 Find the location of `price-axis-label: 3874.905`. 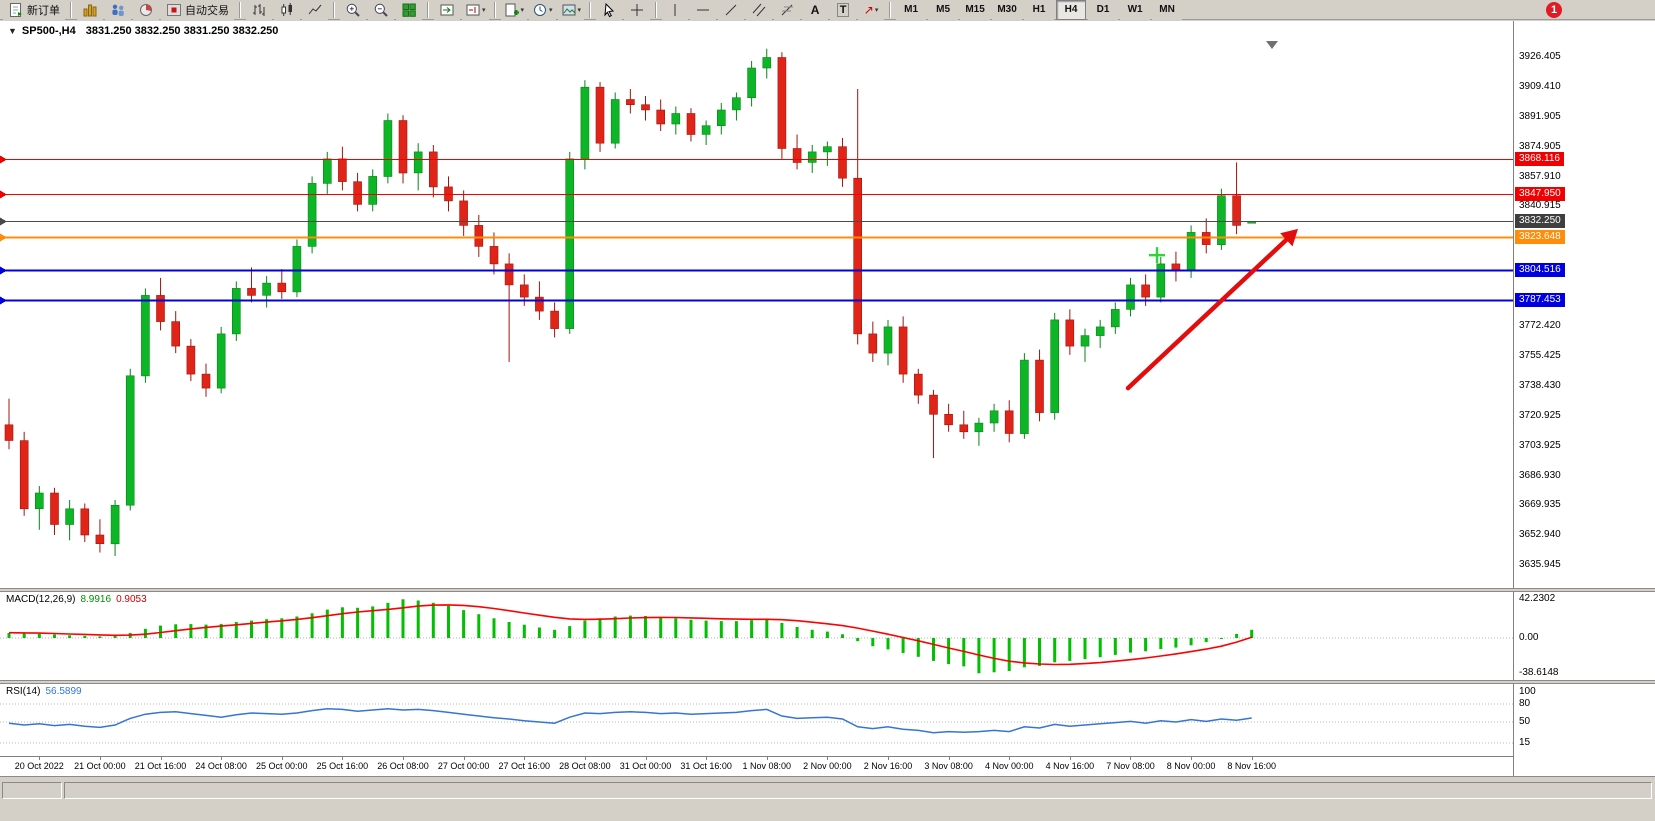

price-axis-label: 3874.905 is located at coordinates (1540, 146).